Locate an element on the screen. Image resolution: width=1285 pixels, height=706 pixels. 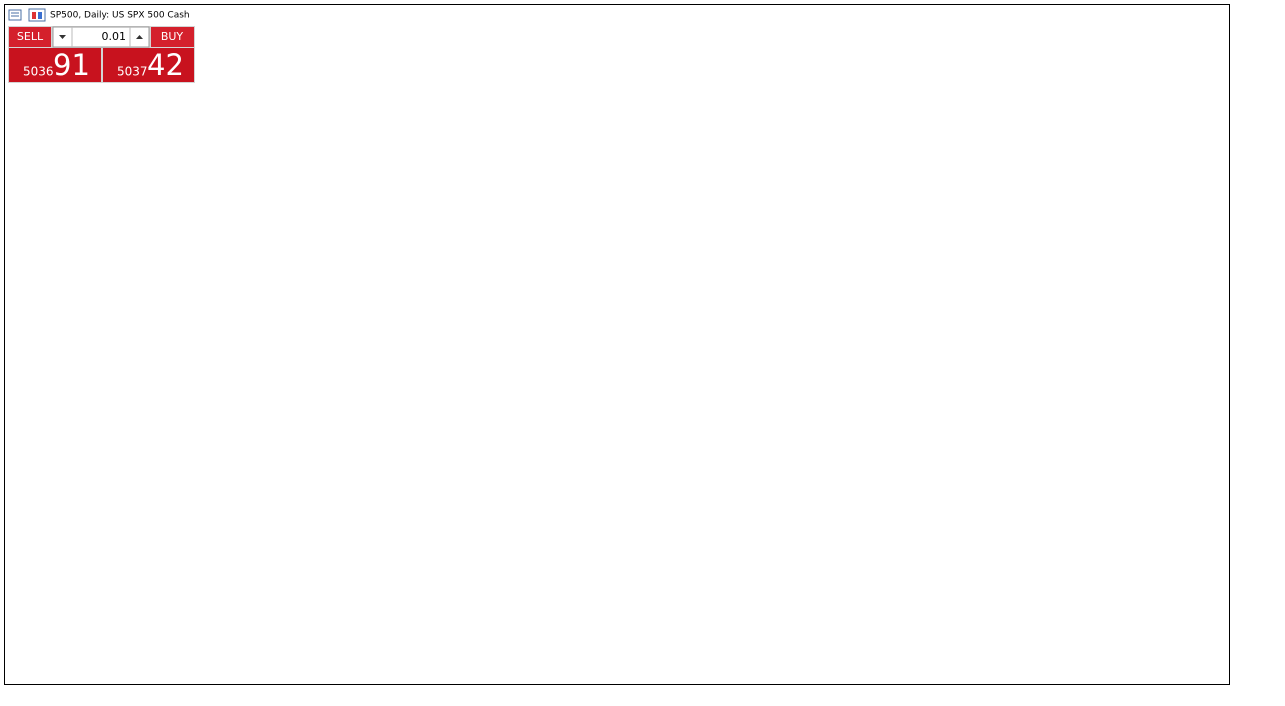
volume-down is located at coordinates (62, 37).